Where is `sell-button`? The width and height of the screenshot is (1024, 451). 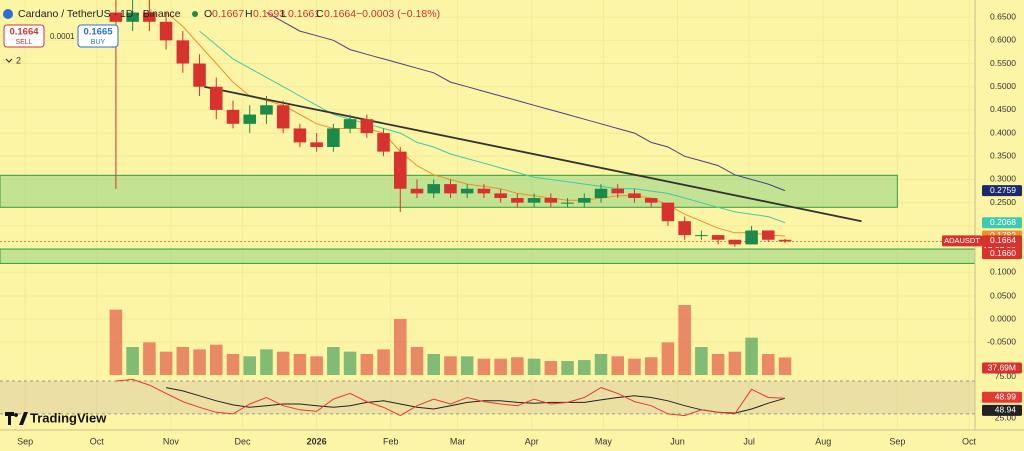 sell-button is located at coordinates (24, 36).